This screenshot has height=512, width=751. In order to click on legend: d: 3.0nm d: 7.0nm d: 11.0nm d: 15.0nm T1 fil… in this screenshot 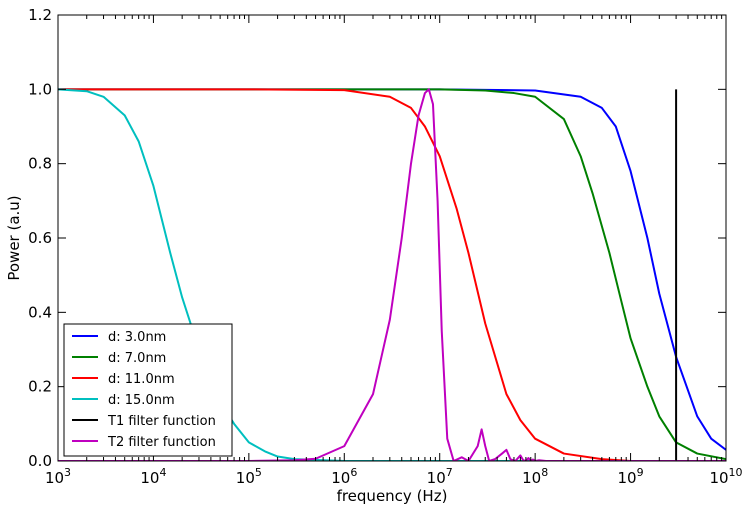, I will do `click(148, 390)`.